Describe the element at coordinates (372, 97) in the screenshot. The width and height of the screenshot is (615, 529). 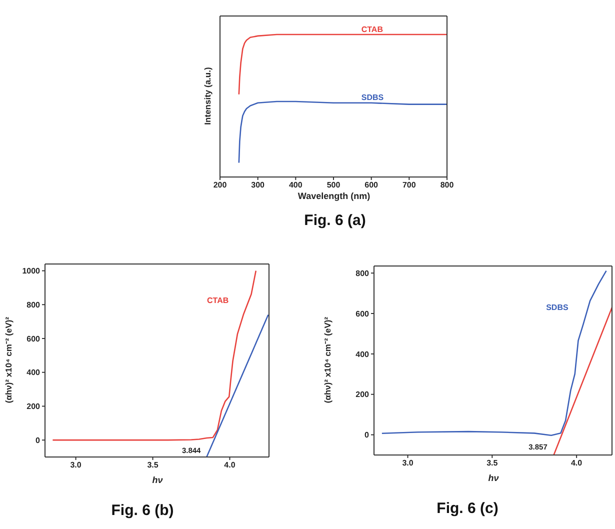
I see `series-label: SDBS` at that location.